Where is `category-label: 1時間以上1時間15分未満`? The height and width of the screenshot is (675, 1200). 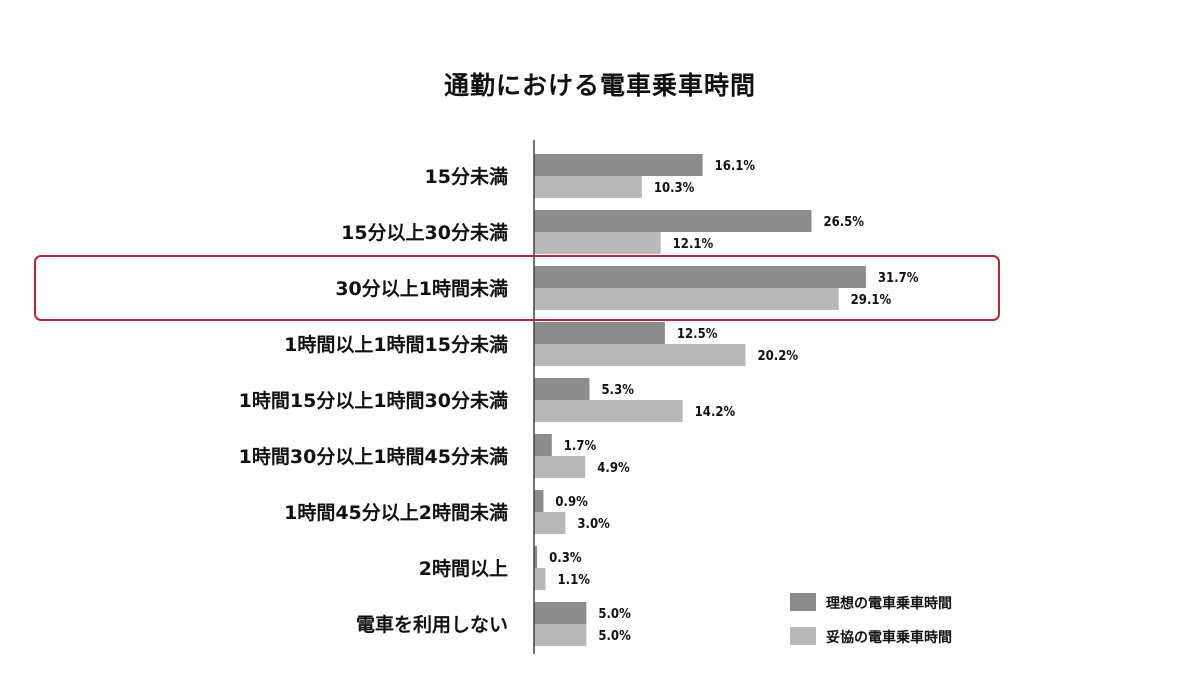 category-label: 1時間以上1時間15分未満 is located at coordinates (396, 344).